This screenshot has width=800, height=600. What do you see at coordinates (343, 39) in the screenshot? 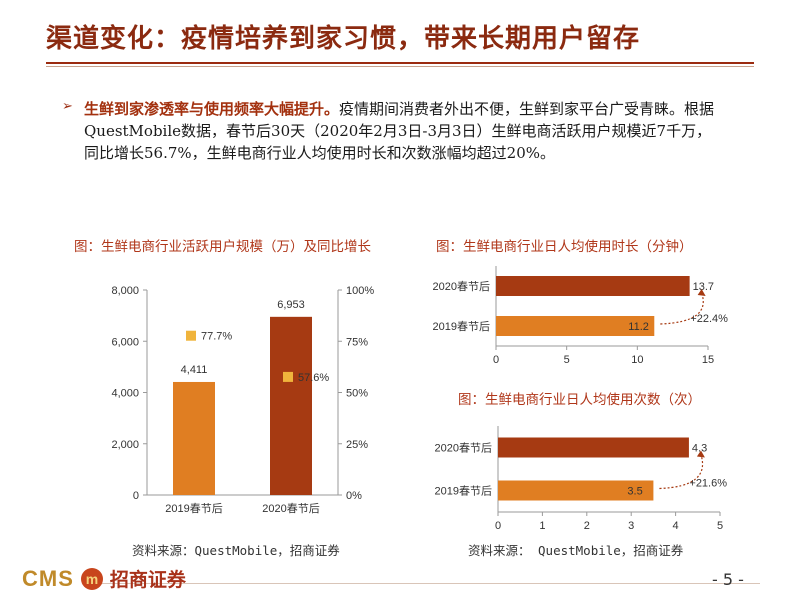
I see `slide-title: 渠道变化：疫情培养到家习惯，带来长期用户留存` at bounding box center [343, 39].